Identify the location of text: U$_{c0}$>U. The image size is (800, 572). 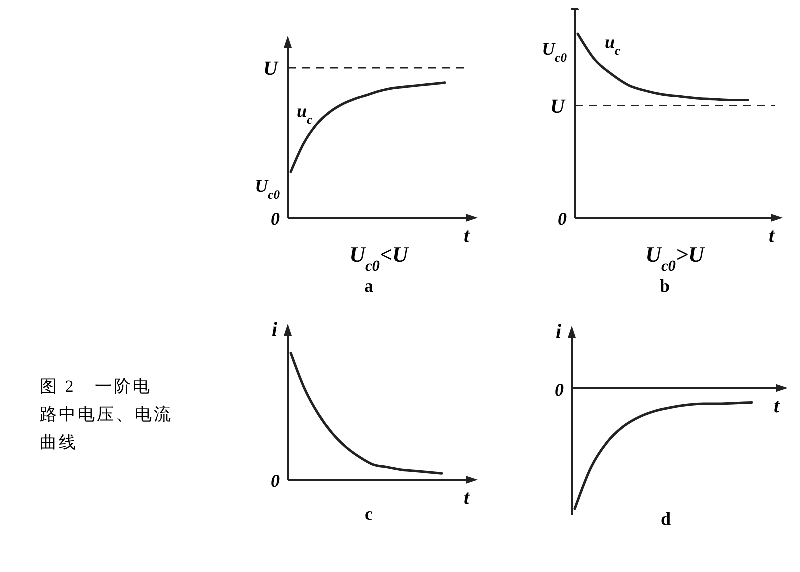
(676, 258).